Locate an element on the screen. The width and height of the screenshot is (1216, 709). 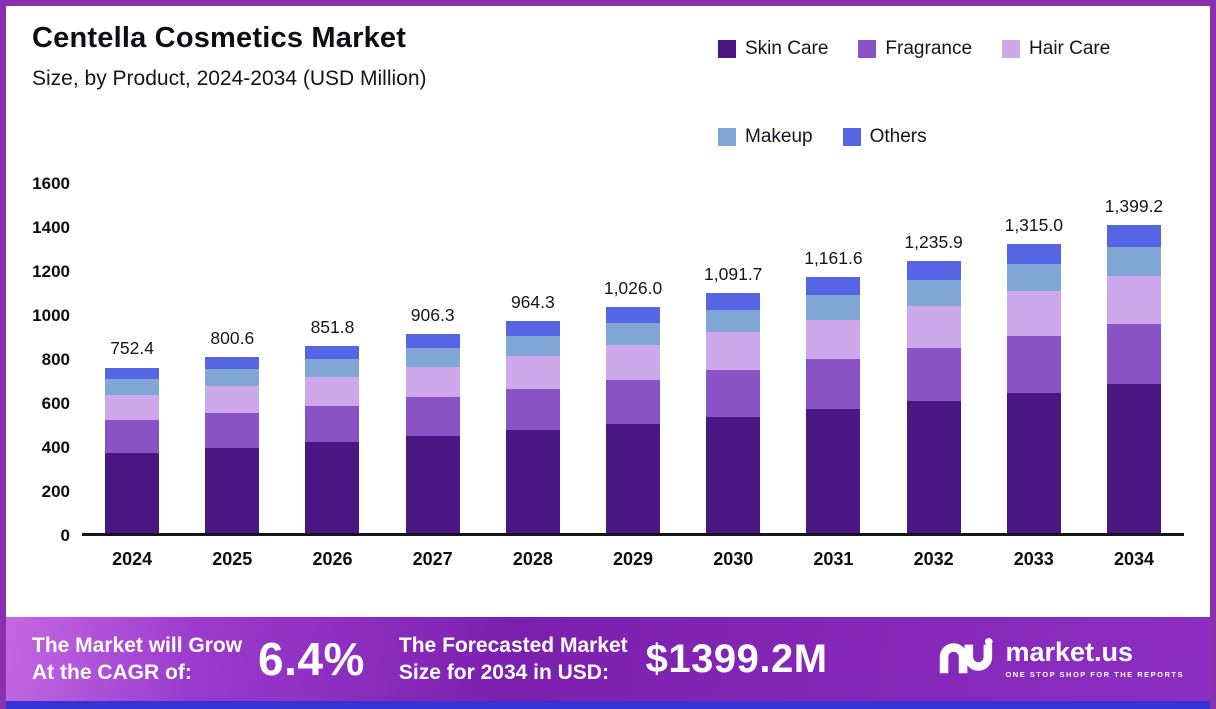
bar-2024: 752.4 is located at coordinates (132, 358).